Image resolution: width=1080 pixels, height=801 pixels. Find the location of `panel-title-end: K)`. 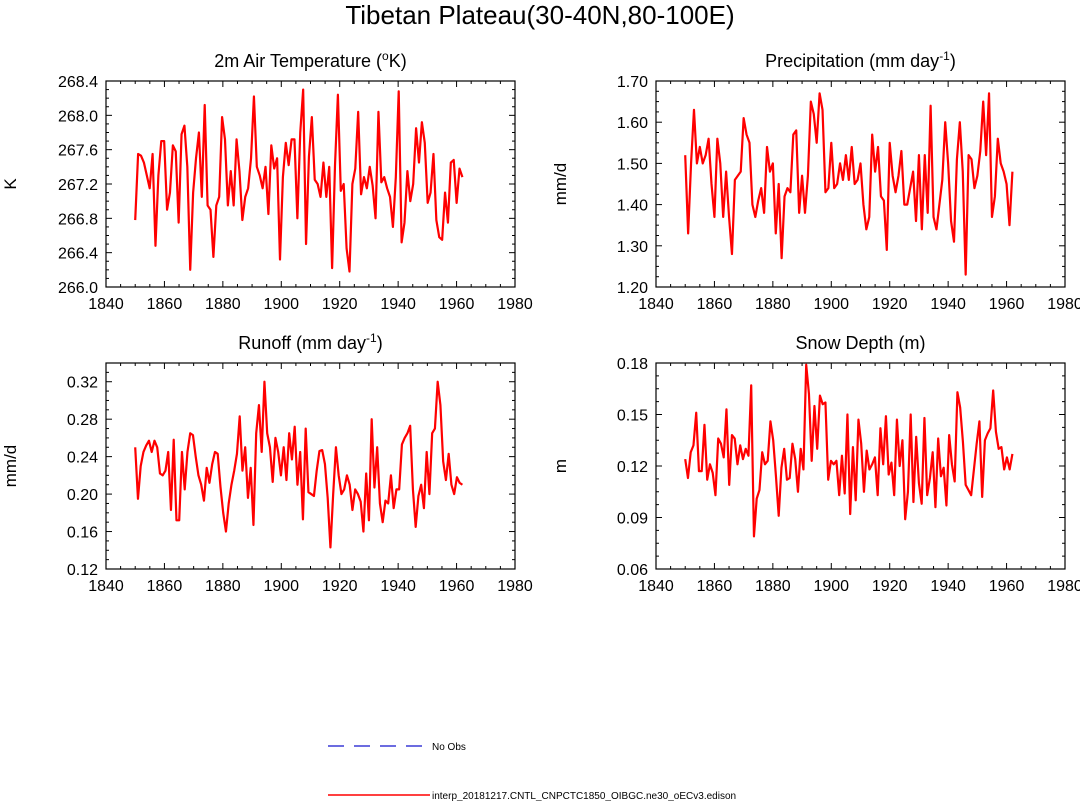

panel-title-end: K) is located at coordinates (398, 61).